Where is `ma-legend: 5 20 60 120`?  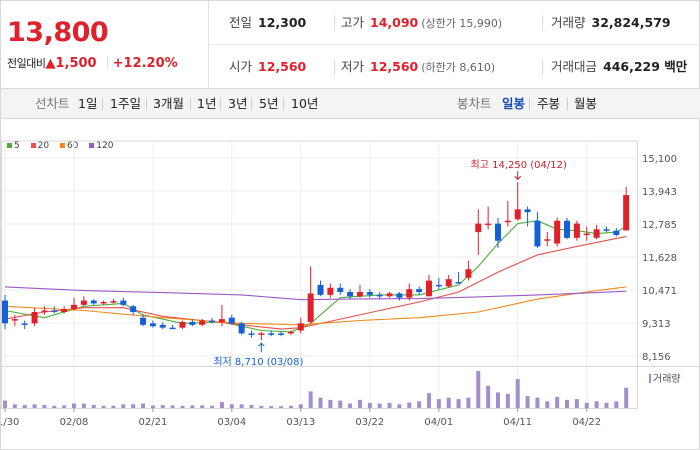
ma-legend: 5 20 60 120 is located at coordinates (64, 146).